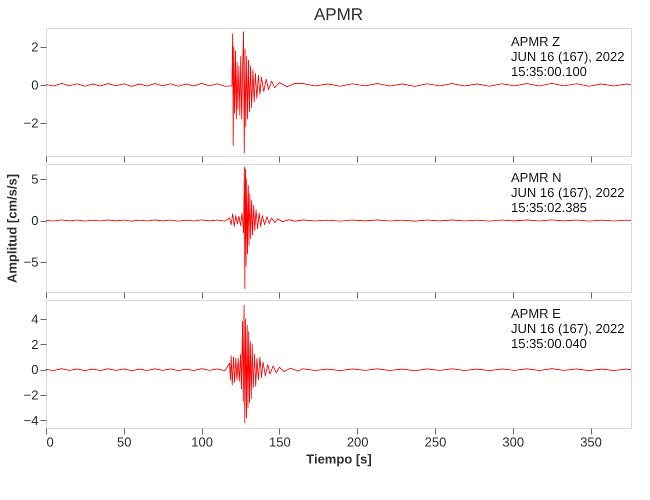 The image size is (650, 500). What do you see at coordinates (549, 343) in the screenshot?
I see `annotation: 15:35:00.040` at bounding box center [549, 343].